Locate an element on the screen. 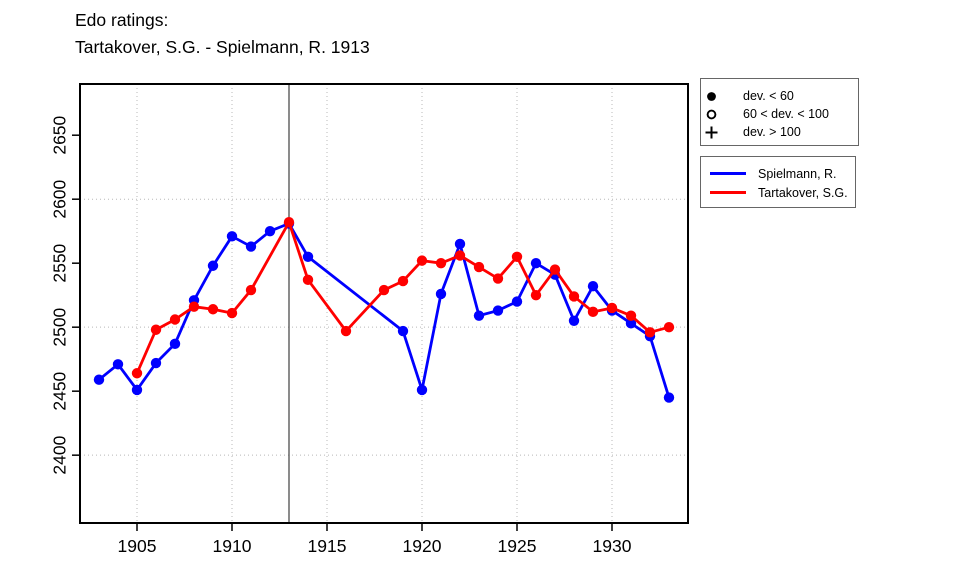 This screenshot has height=576, width=960. data-point-tartakover-s-g-1929 is located at coordinates (593, 312).